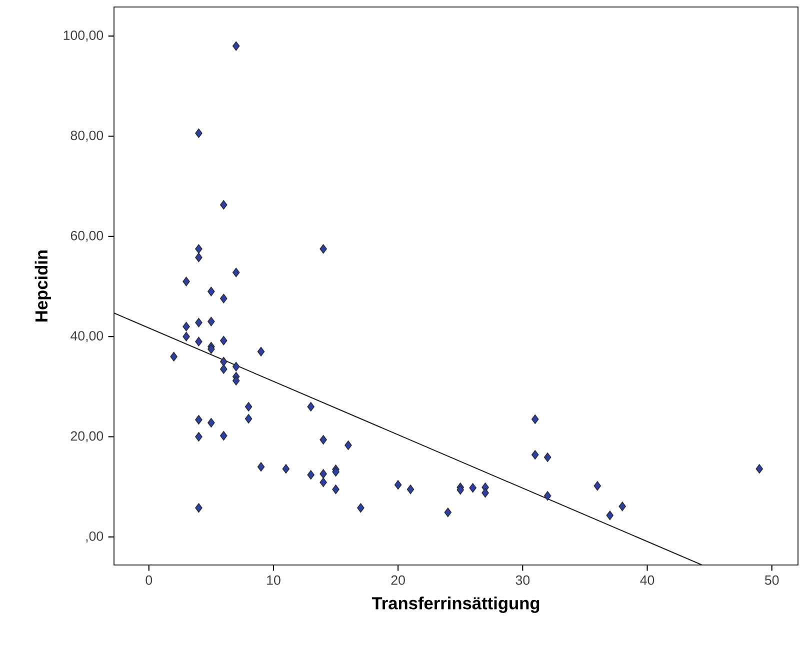 Image resolution: width=802 pixels, height=650 pixels. I want to click on x-tick-label: 50, so click(771, 580).